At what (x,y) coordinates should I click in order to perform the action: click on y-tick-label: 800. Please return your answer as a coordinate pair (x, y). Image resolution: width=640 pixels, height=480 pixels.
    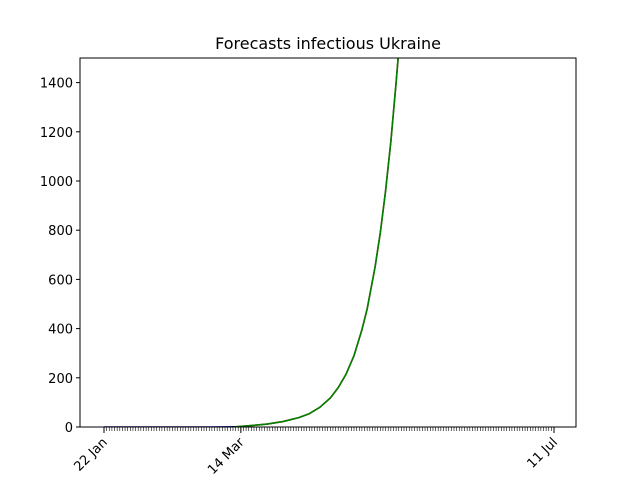
    Looking at the image, I should click on (60, 231).